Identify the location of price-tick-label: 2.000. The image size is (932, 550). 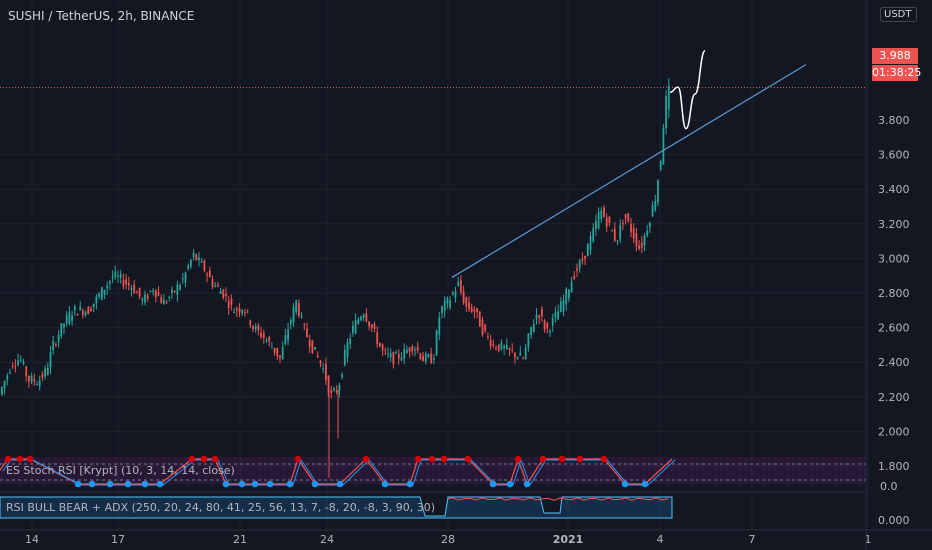
(894, 431).